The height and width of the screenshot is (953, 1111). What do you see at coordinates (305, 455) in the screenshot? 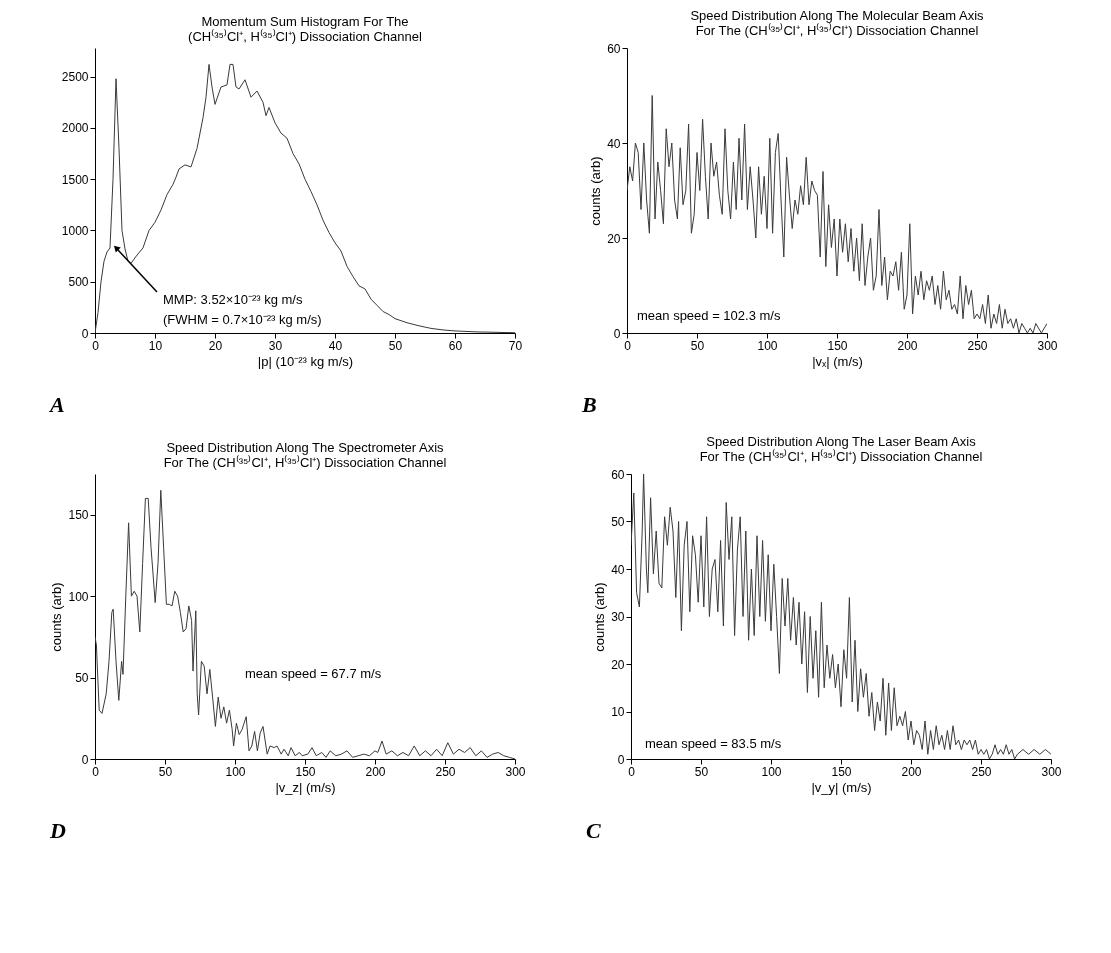
I see `chart-title: Speed Distribution Along The Spectrometer Axis For The (CH⁽³⁵⁾Cl⁺, H⁽³⁵⁾Cl⁺) Dissociation Channel` at bounding box center [305, 455].